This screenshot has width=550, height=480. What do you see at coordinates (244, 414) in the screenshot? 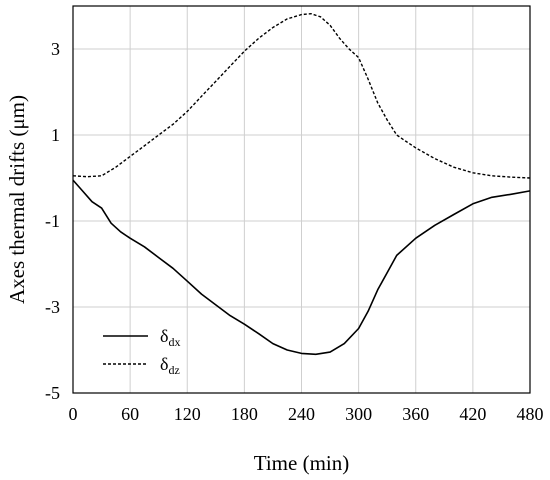
I see `x-tick-label: 180` at bounding box center [244, 414].